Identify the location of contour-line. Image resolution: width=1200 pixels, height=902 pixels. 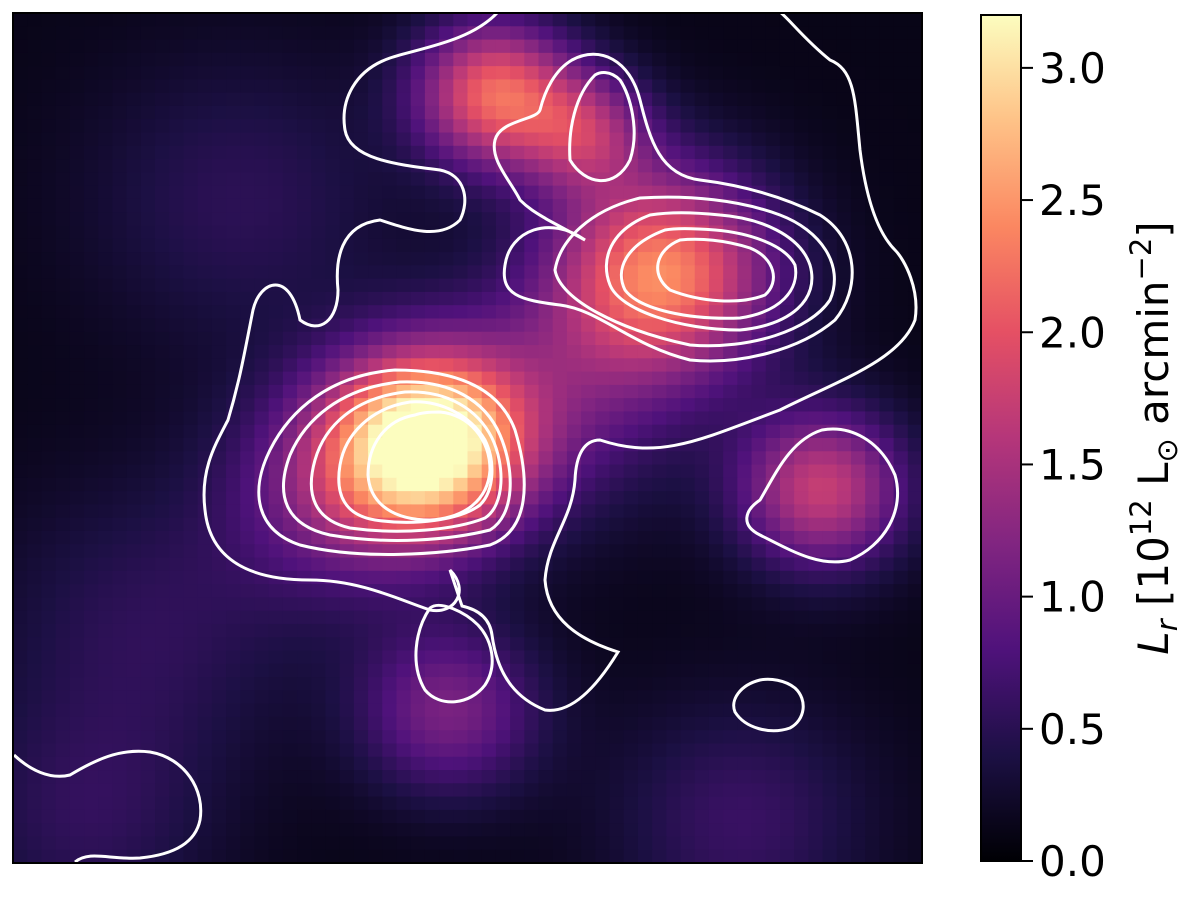
(108, 806).